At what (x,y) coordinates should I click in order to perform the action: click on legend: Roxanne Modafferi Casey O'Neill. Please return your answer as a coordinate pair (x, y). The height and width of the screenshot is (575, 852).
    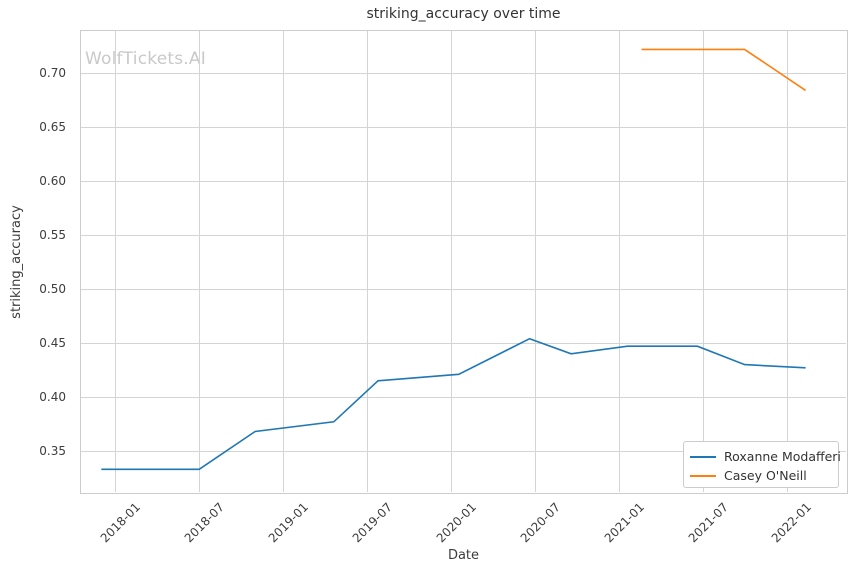
    Looking at the image, I should click on (762, 464).